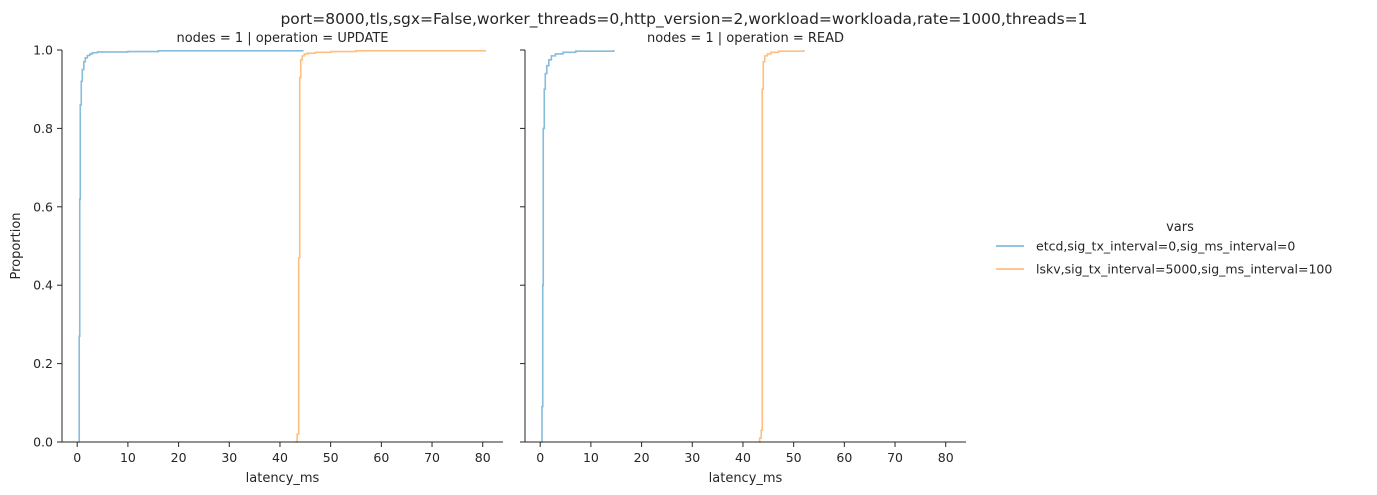  I want to click on legend-label: etcd,sig_tx_interval=0,sig_ms_interval=0, so click(1165, 246).